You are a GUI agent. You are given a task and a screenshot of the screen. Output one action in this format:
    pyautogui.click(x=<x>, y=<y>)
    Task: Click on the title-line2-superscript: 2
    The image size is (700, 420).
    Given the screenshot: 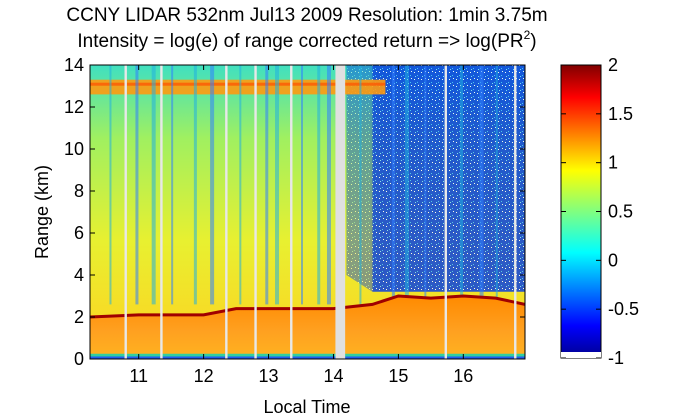 What is the action you would take?
    pyautogui.click(x=527, y=35)
    